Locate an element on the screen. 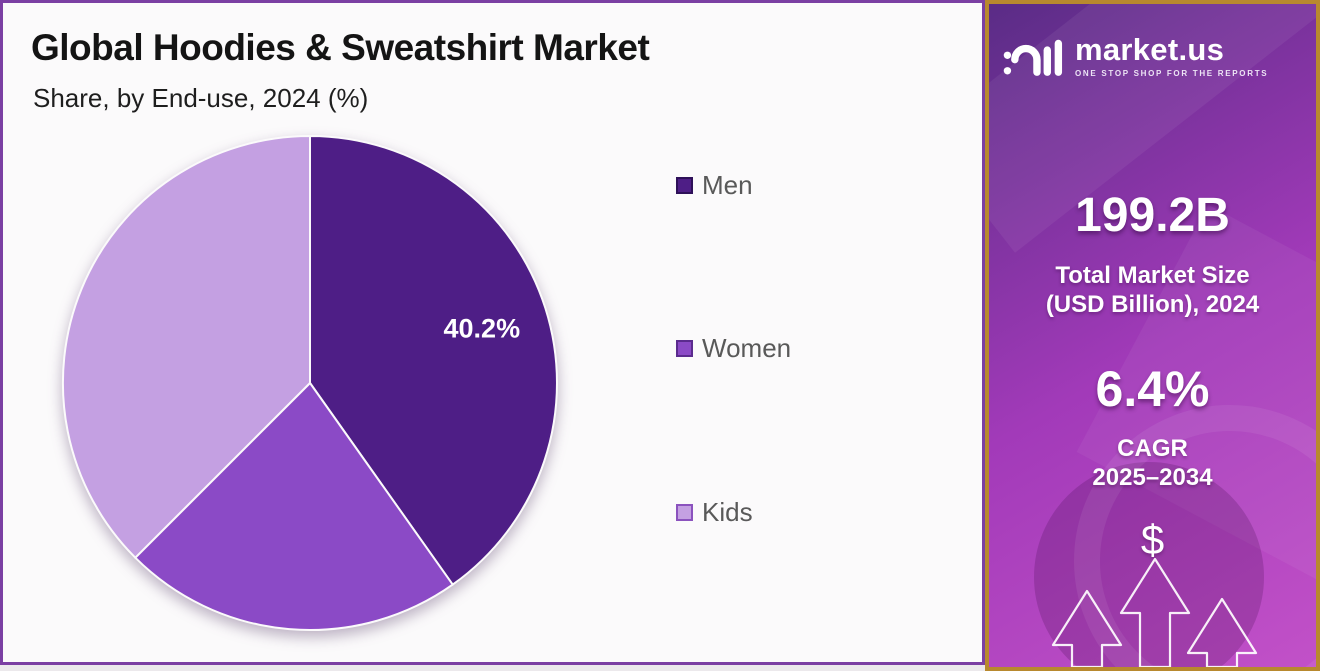 This screenshot has height=671, width=1320. legend-label-women: Women is located at coordinates (747, 348).